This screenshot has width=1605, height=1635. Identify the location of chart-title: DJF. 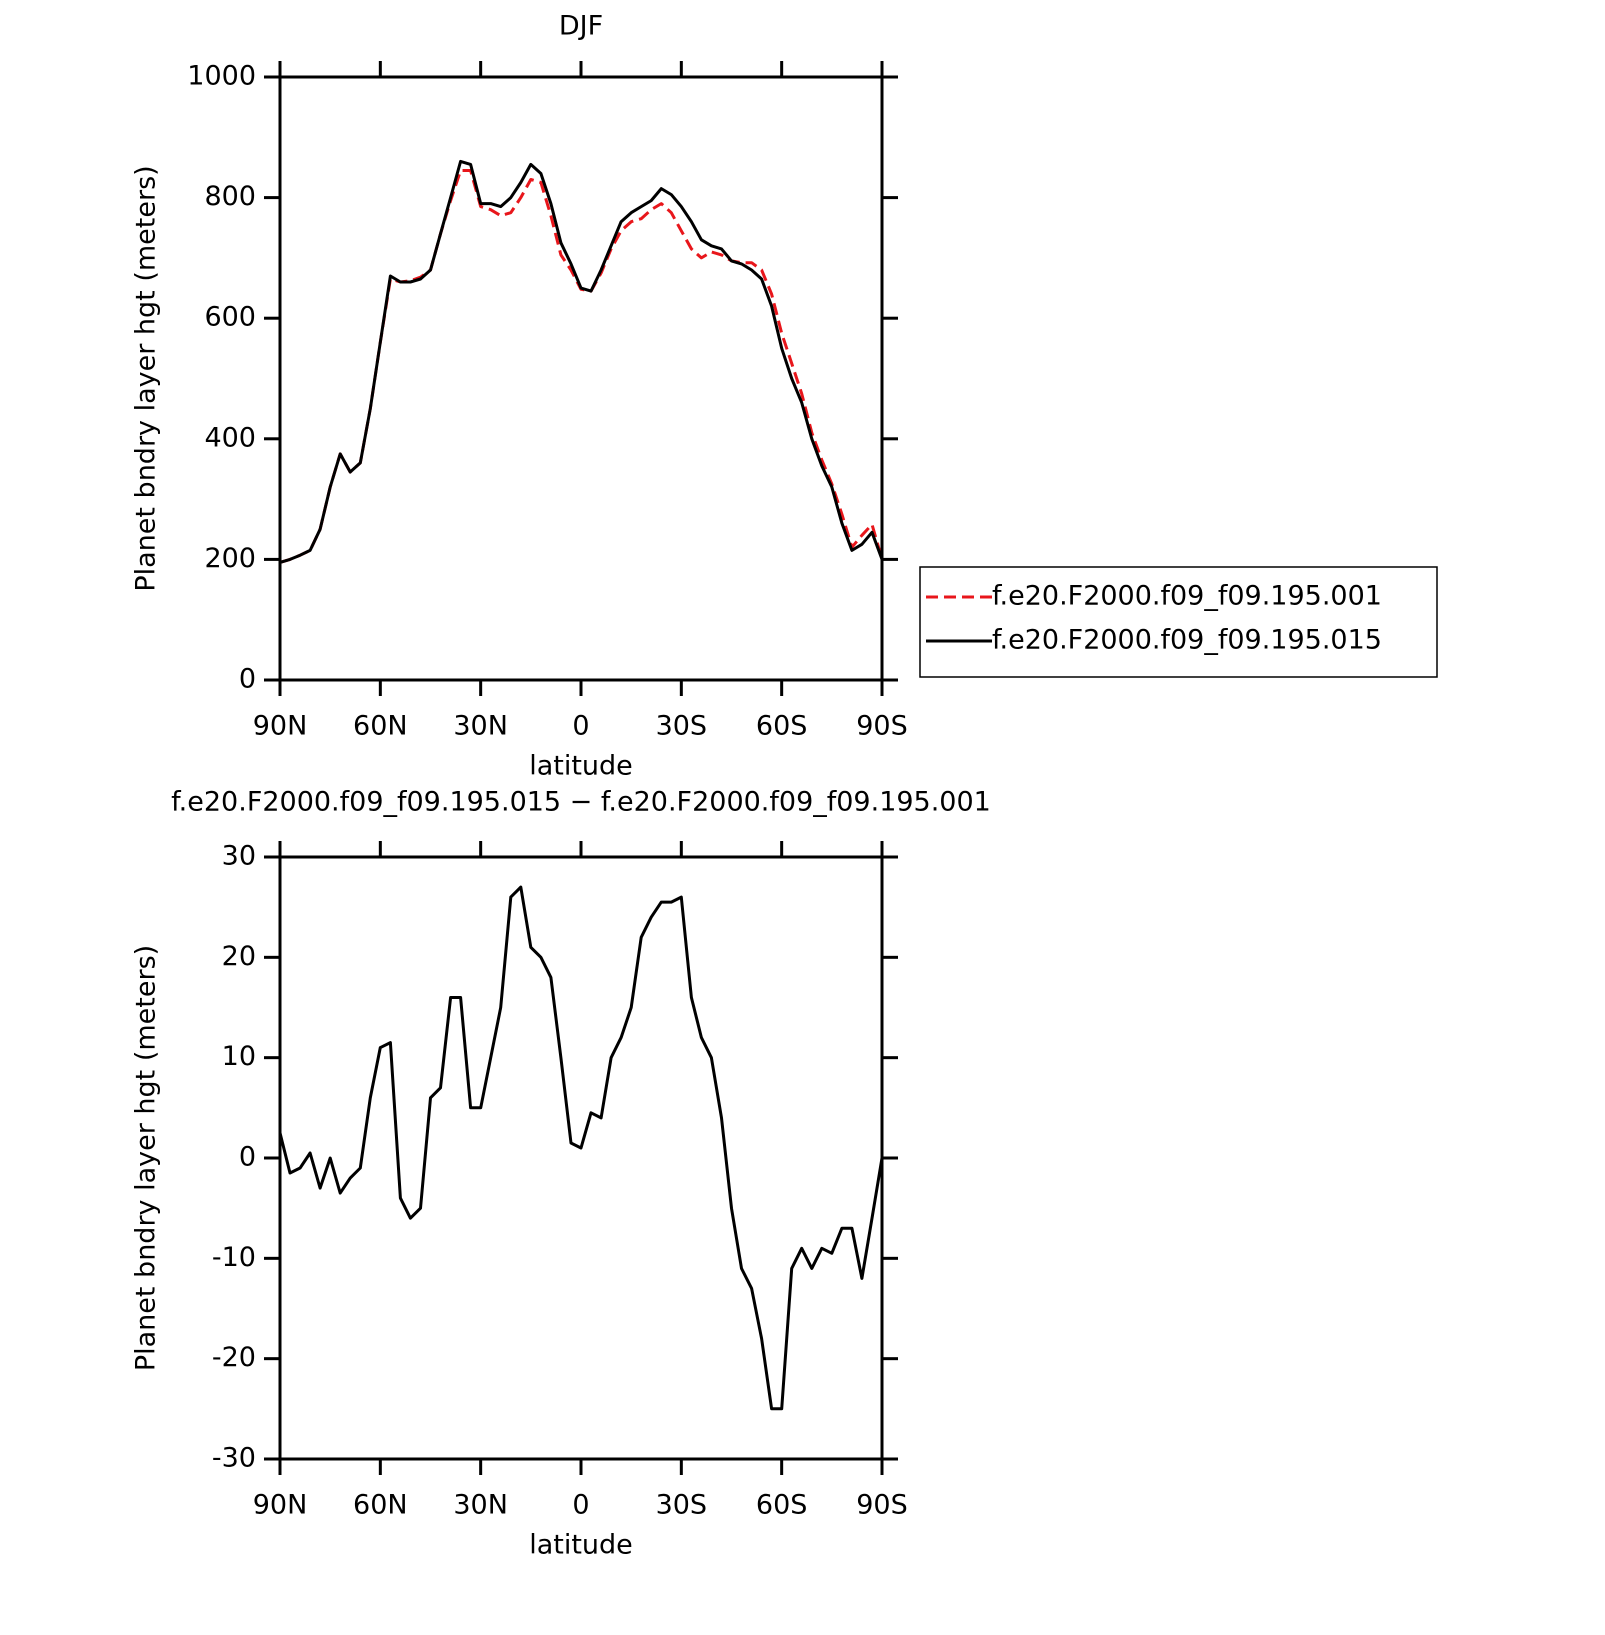
(581, 26).